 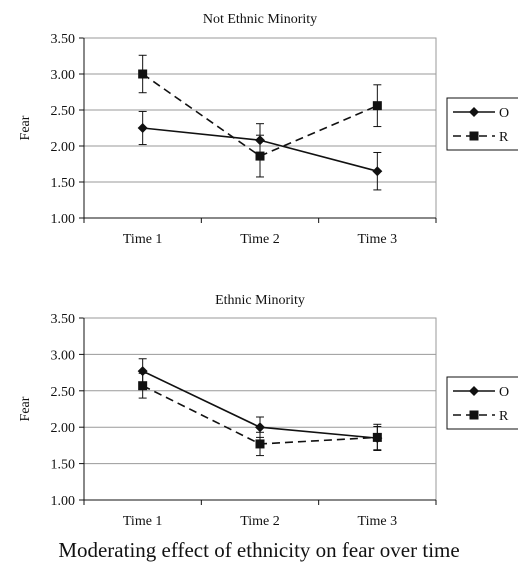 I want to click on chart-title: Ethnic Minority, so click(x=260, y=300).